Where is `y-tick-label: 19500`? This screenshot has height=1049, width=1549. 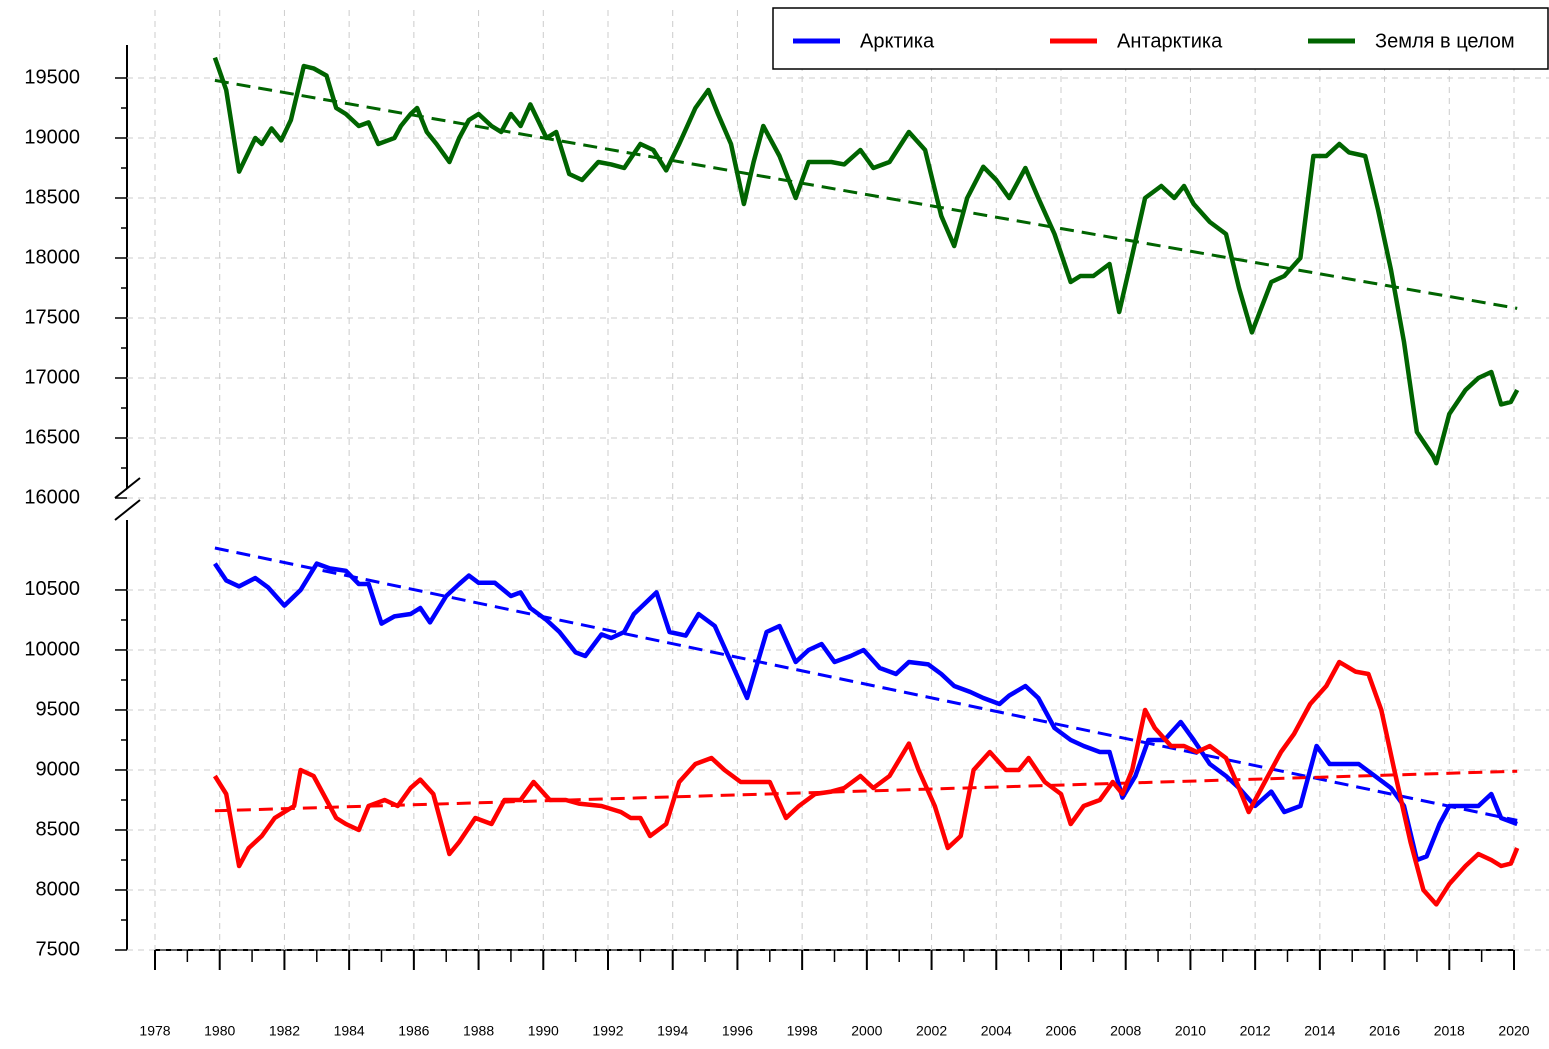 y-tick-label: 19500 is located at coordinates (52, 77).